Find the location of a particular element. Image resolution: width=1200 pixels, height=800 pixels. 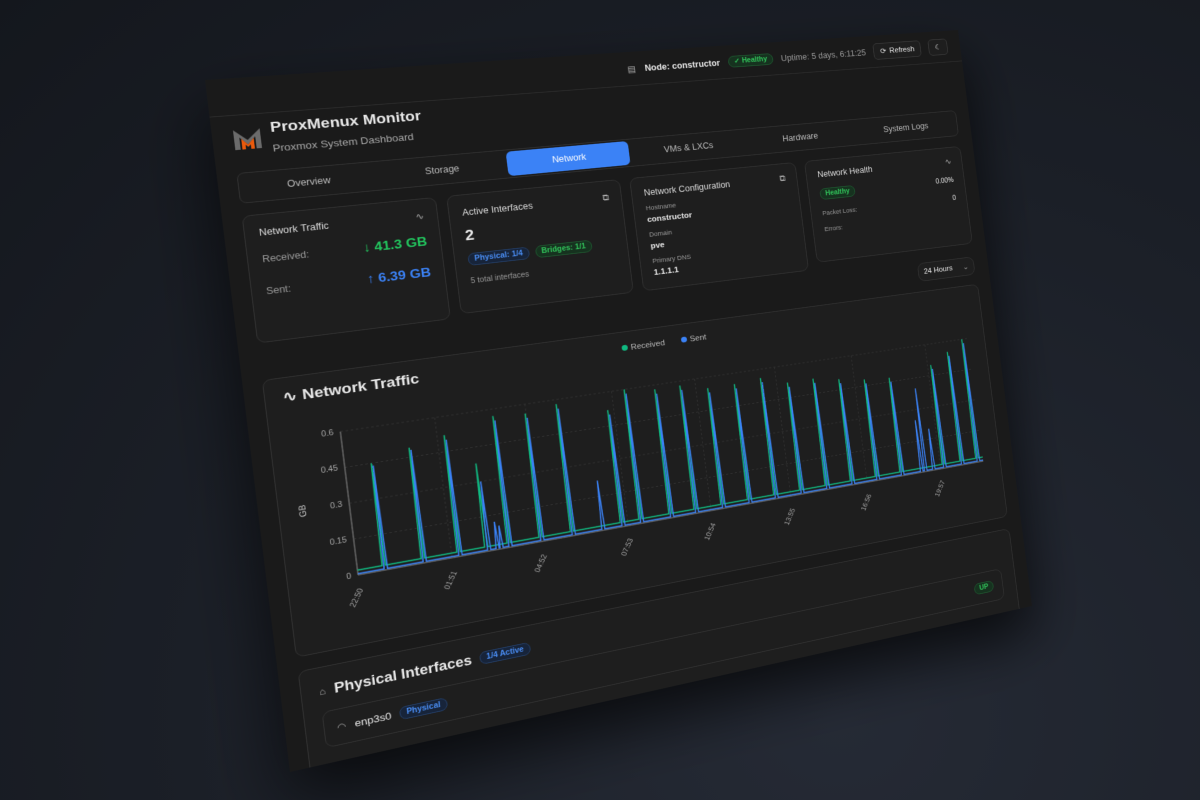

x-tick-label: 07:53 is located at coordinates (627, 547).